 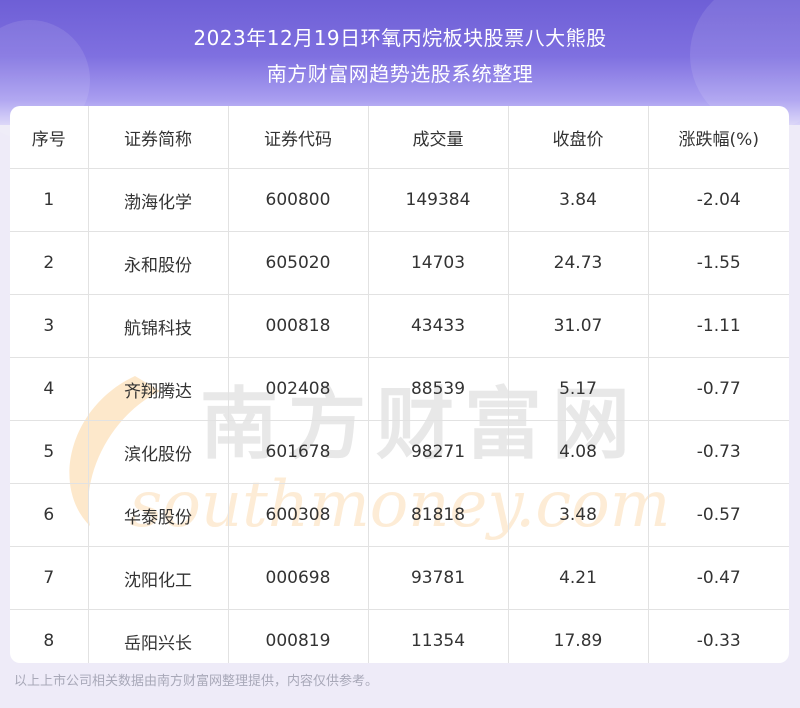 I want to click on table-cell: 华泰股份, so click(x=158, y=515).